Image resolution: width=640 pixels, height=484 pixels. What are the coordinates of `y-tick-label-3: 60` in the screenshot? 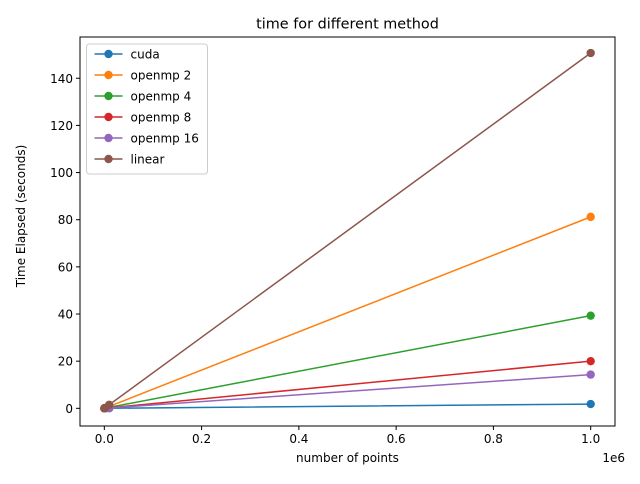 It's located at (65, 267).